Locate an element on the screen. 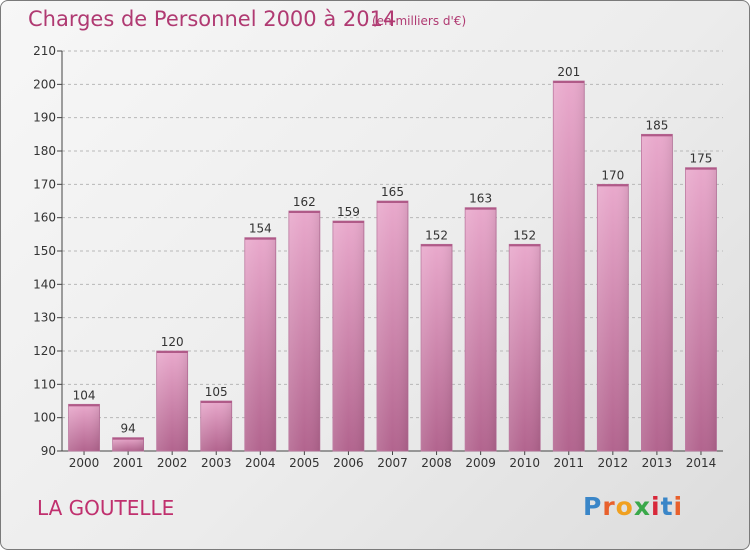 This screenshot has width=750, height=550. x-tick-label: 2003 is located at coordinates (216, 463).